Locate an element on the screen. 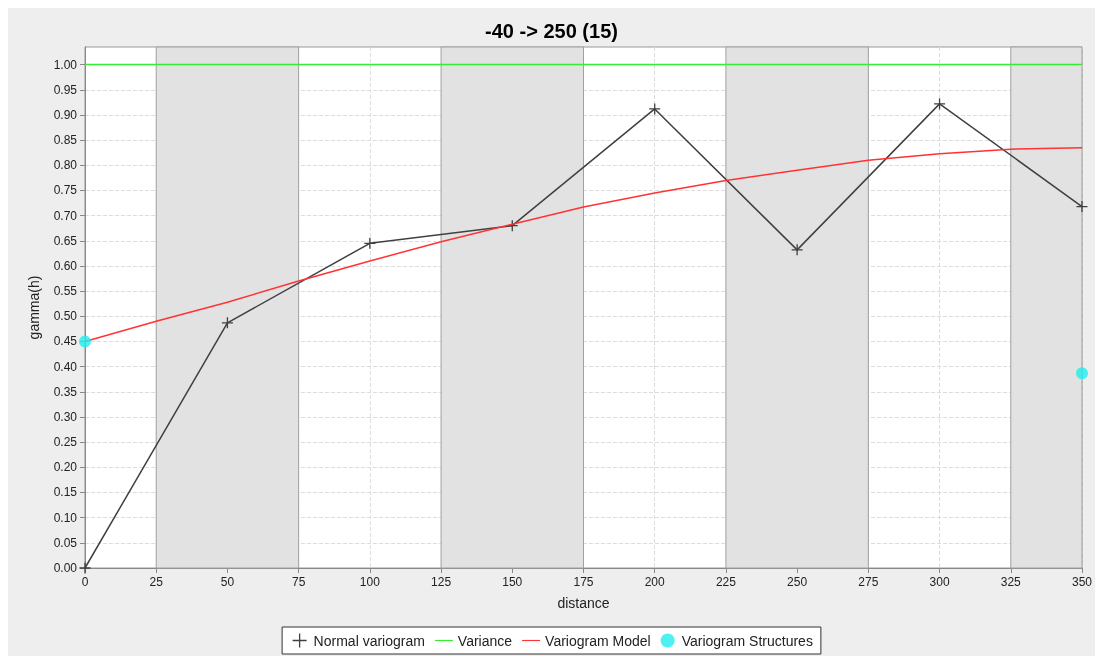  legend-label: Normal variogram is located at coordinates (369, 640).